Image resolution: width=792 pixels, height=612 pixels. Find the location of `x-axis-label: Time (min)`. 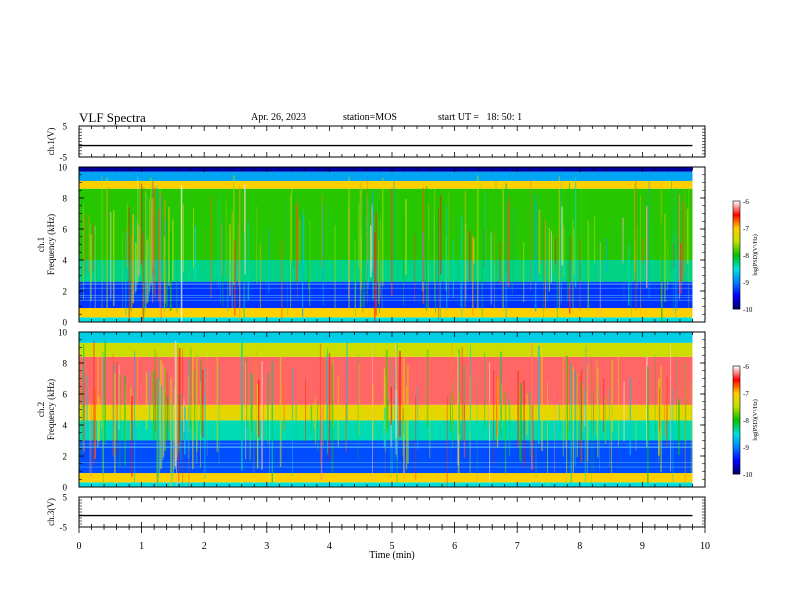

x-axis-label: Time (min) is located at coordinates (391, 555).